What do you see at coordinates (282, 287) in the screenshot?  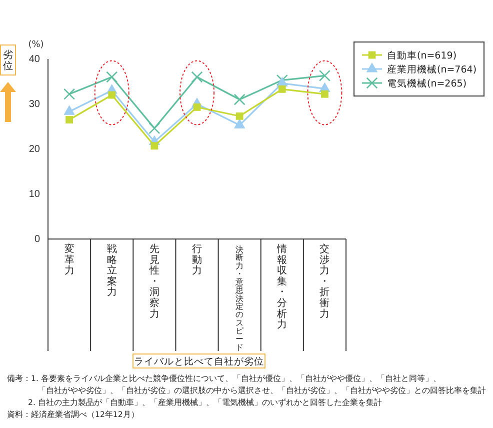 I see `x-tick-label: 情報収集・分析力` at bounding box center [282, 287].